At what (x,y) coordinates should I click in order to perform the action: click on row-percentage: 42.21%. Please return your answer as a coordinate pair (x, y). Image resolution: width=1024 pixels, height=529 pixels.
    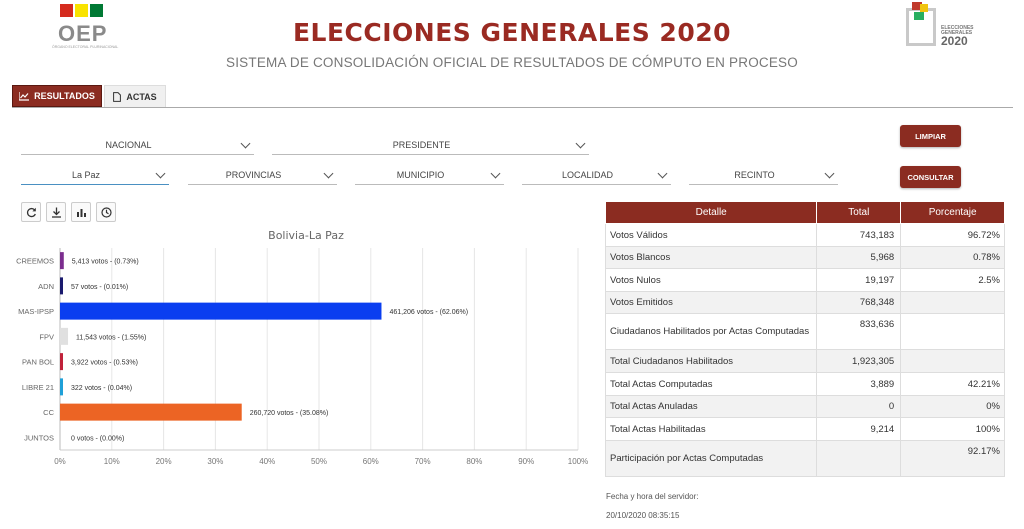
    Looking at the image, I should click on (952, 384).